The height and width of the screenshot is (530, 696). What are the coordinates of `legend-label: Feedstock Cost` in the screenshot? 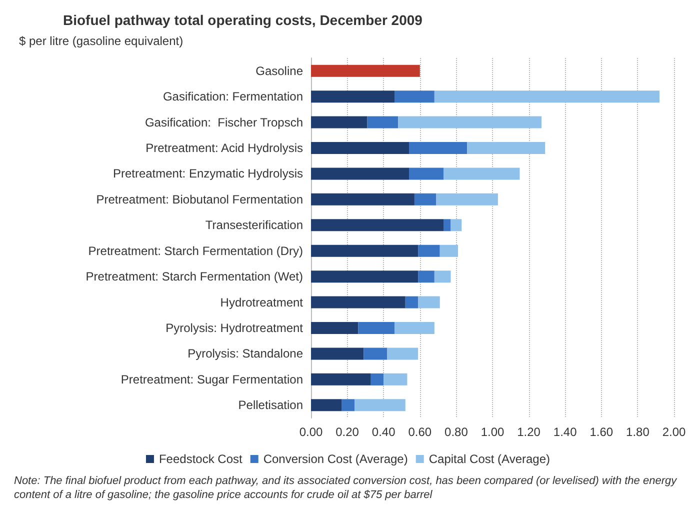 It's located at (201, 459).